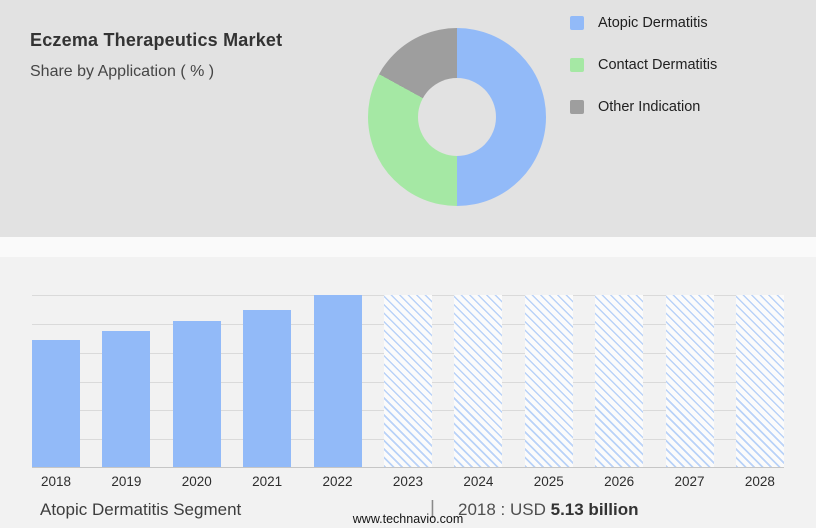  Describe the element at coordinates (649, 107) in the screenshot. I see `legend-label: Other Indication` at that location.